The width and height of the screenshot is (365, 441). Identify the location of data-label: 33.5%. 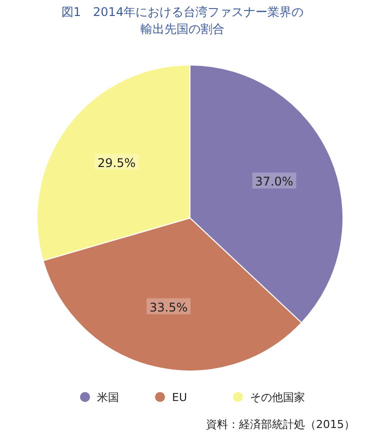
(169, 307).